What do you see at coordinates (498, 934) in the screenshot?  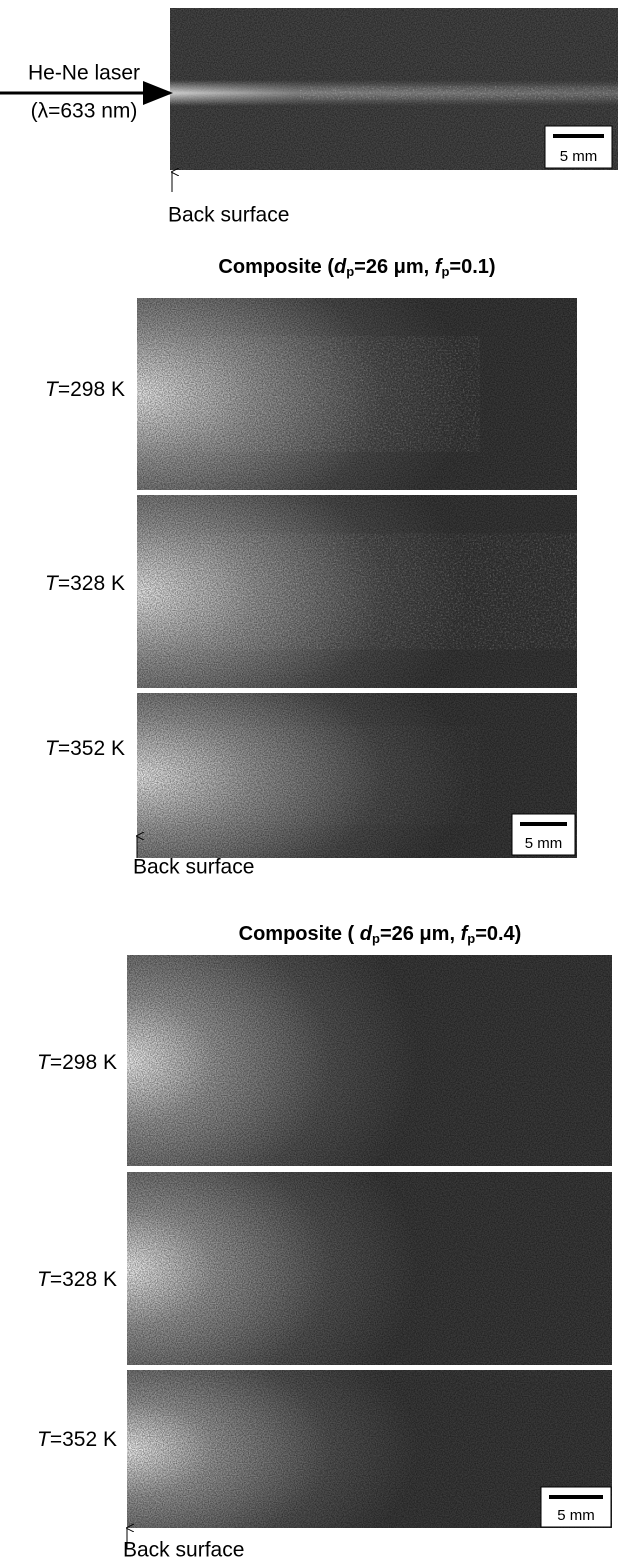 I see `title-part: =0.4)` at bounding box center [498, 934].